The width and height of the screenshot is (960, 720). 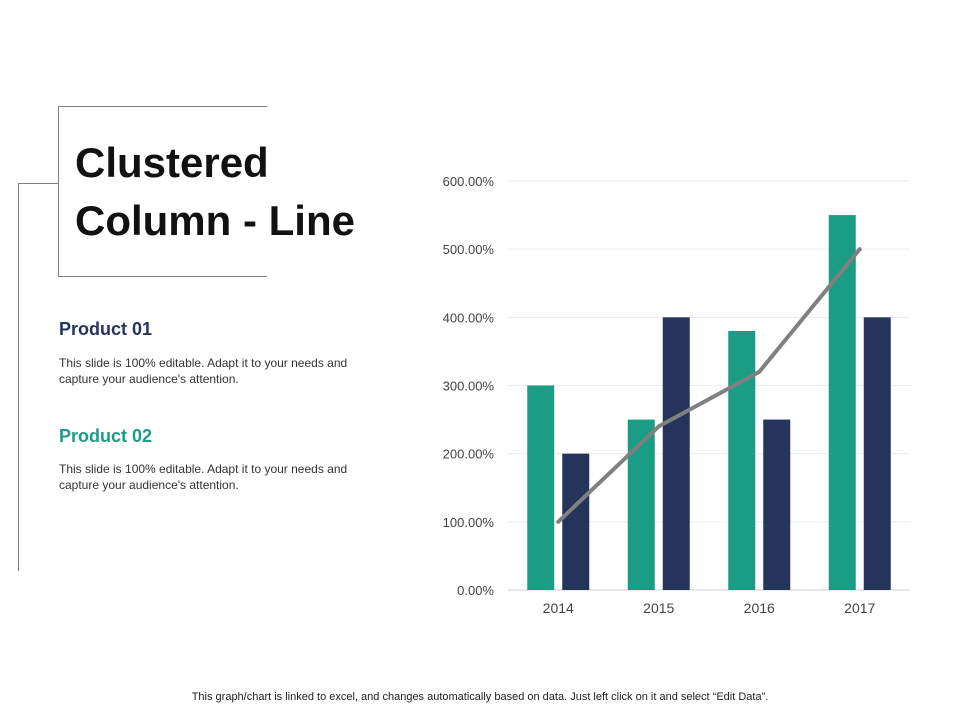 I want to click on product-01-heading: Product 01, so click(x=106, y=329).